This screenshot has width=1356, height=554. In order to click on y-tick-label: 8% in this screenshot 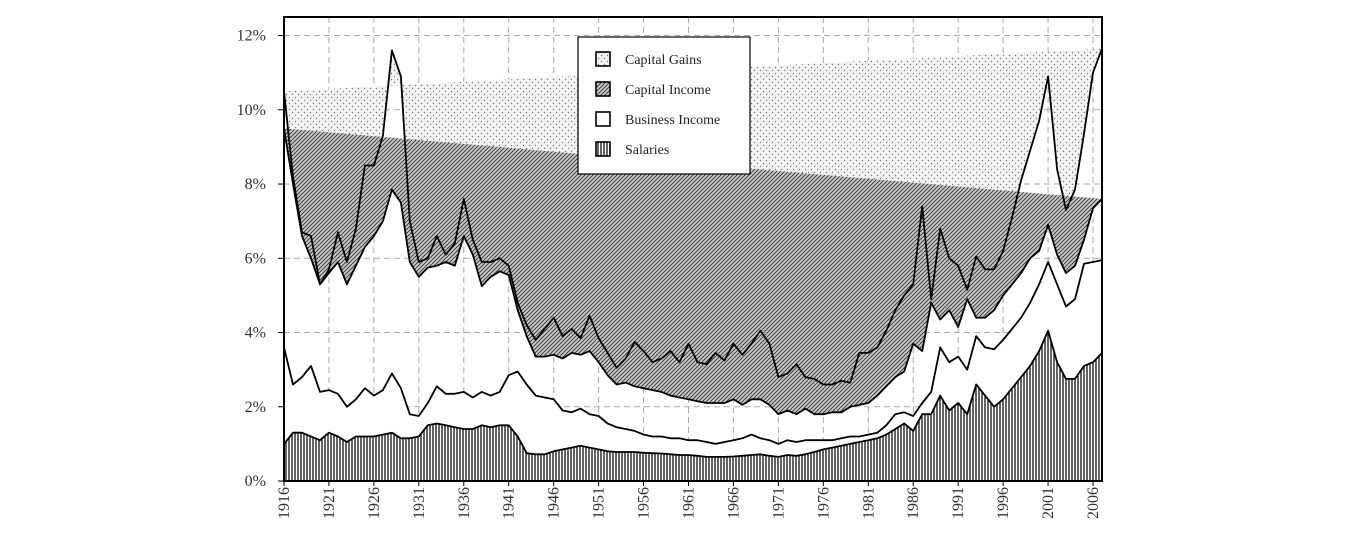, I will do `click(255, 184)`.